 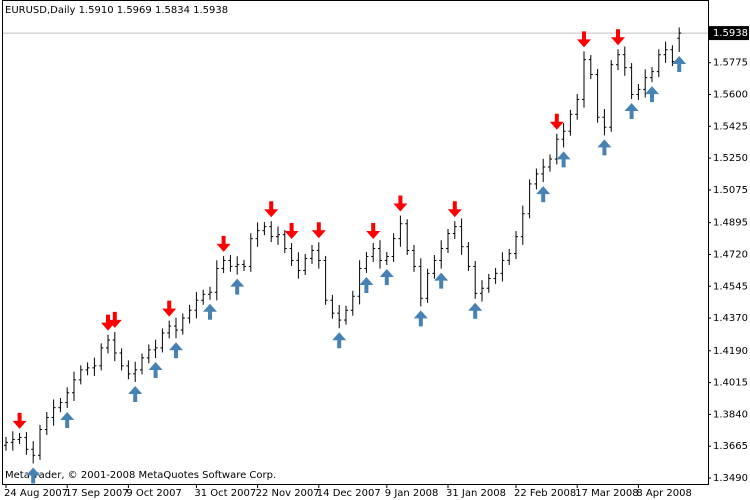 I want to click on x-tick-label: 9 Jan 2008, so click(x=412, y=493).